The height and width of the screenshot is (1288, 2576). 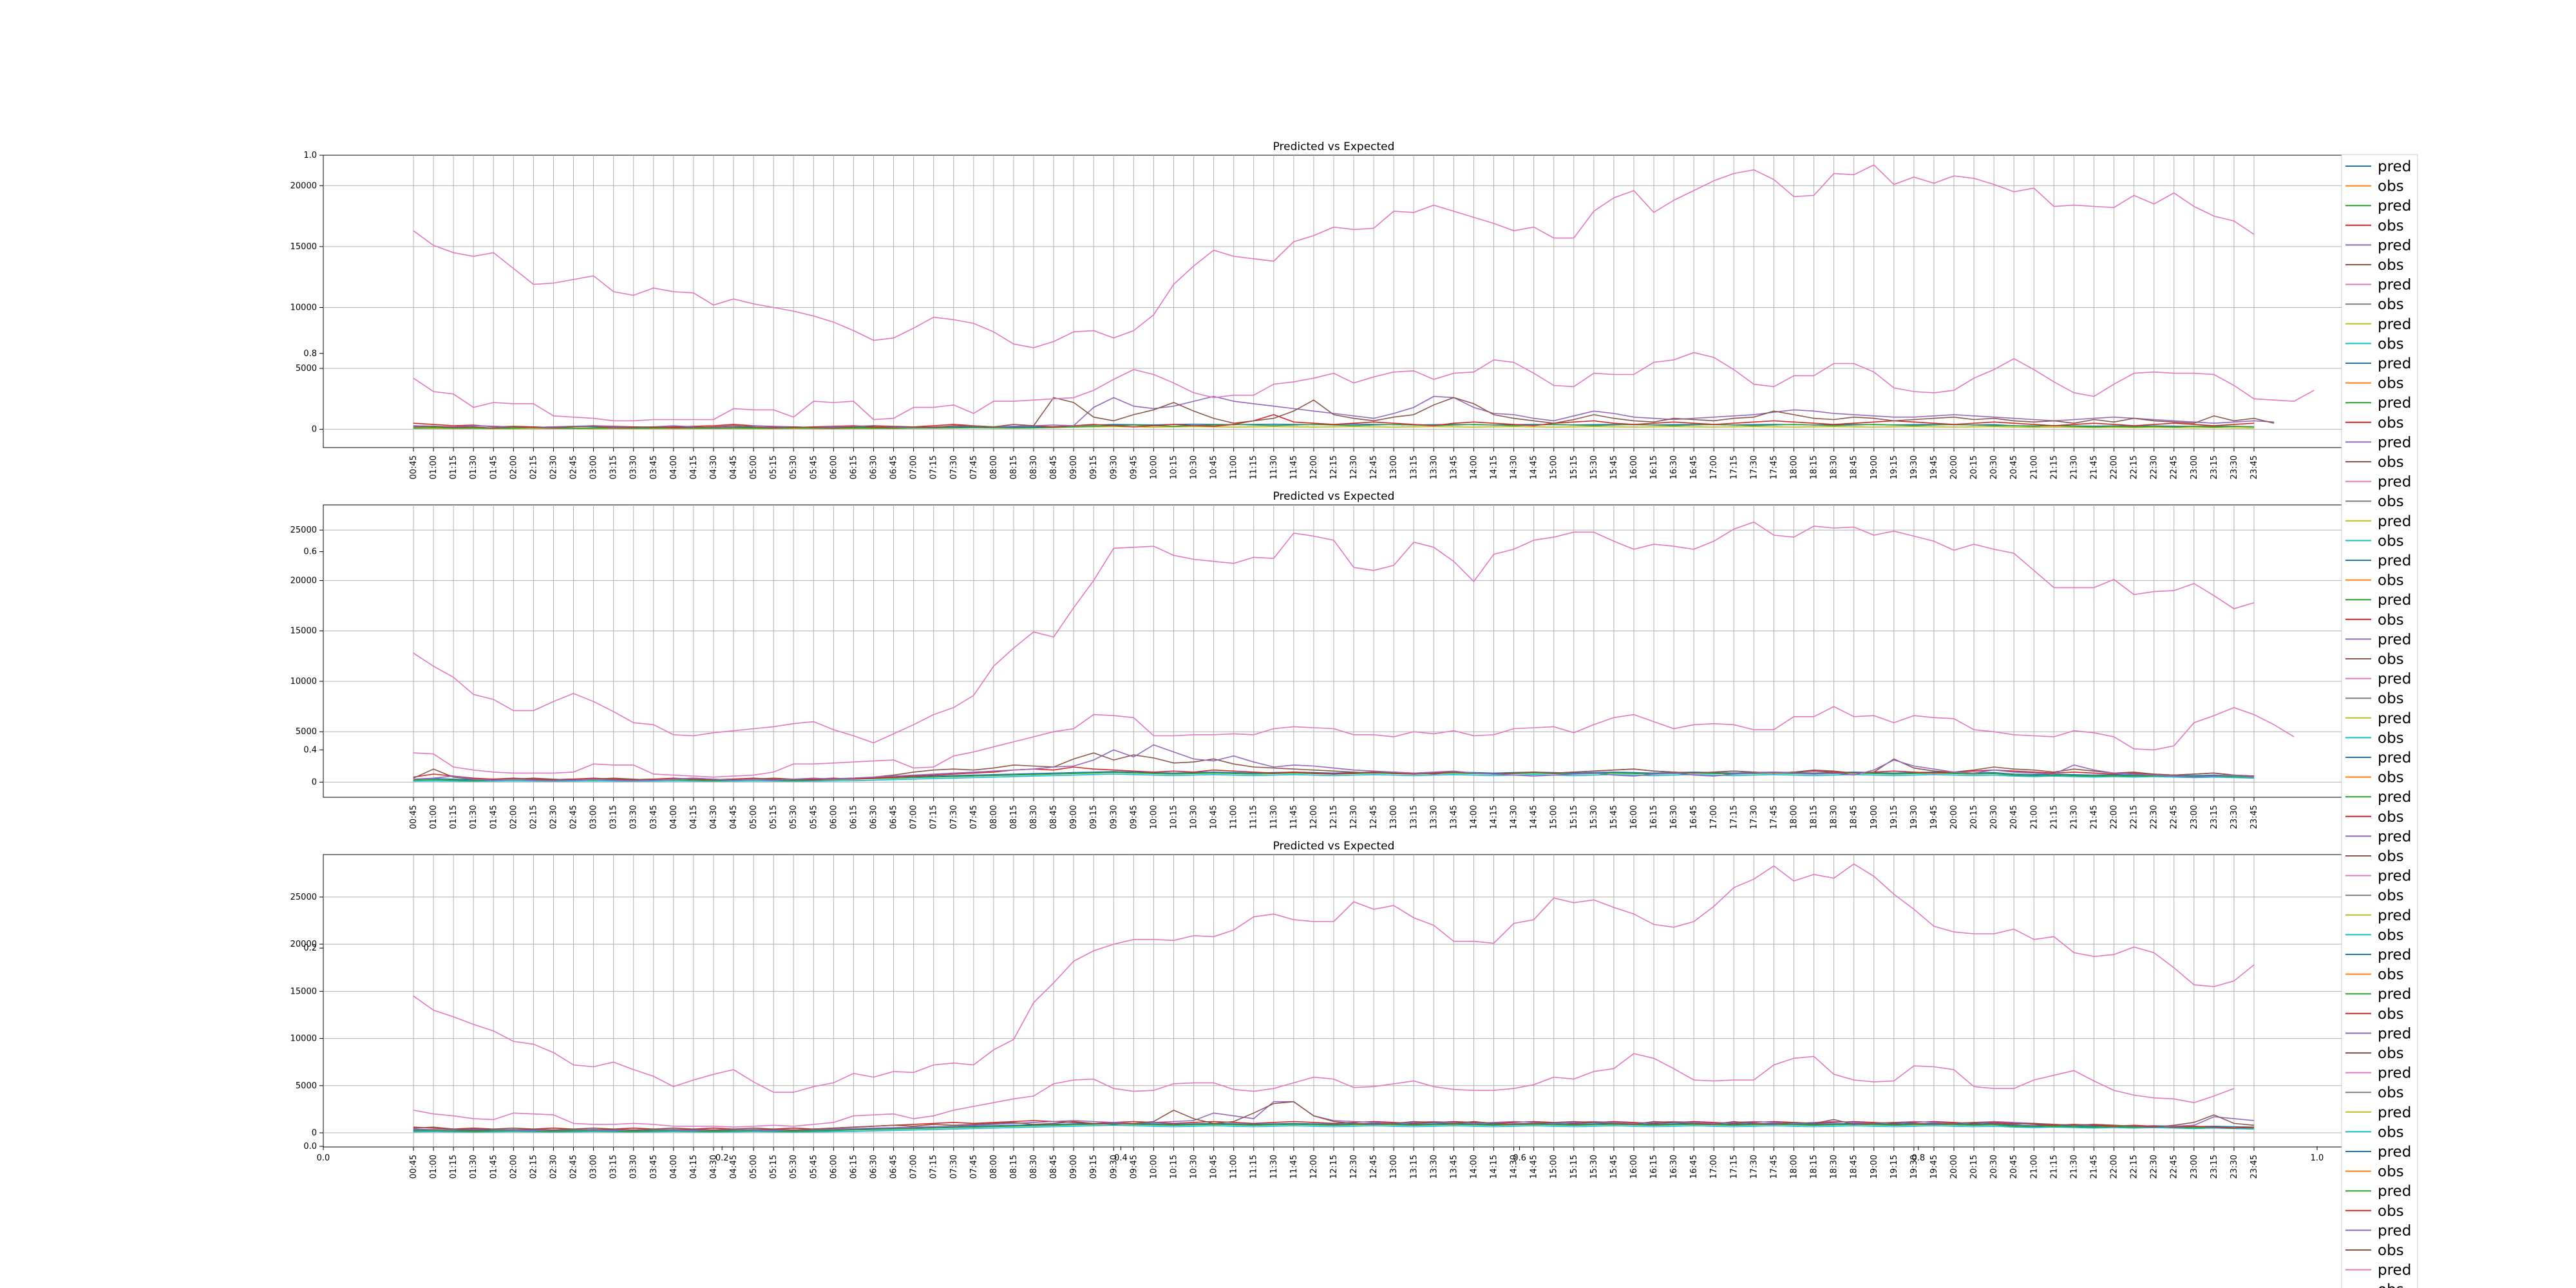 What do you see at coordinates (654, 817) in the screenshot?
I see `x-tick-label: 03:45` at bounding box center [654, 817].